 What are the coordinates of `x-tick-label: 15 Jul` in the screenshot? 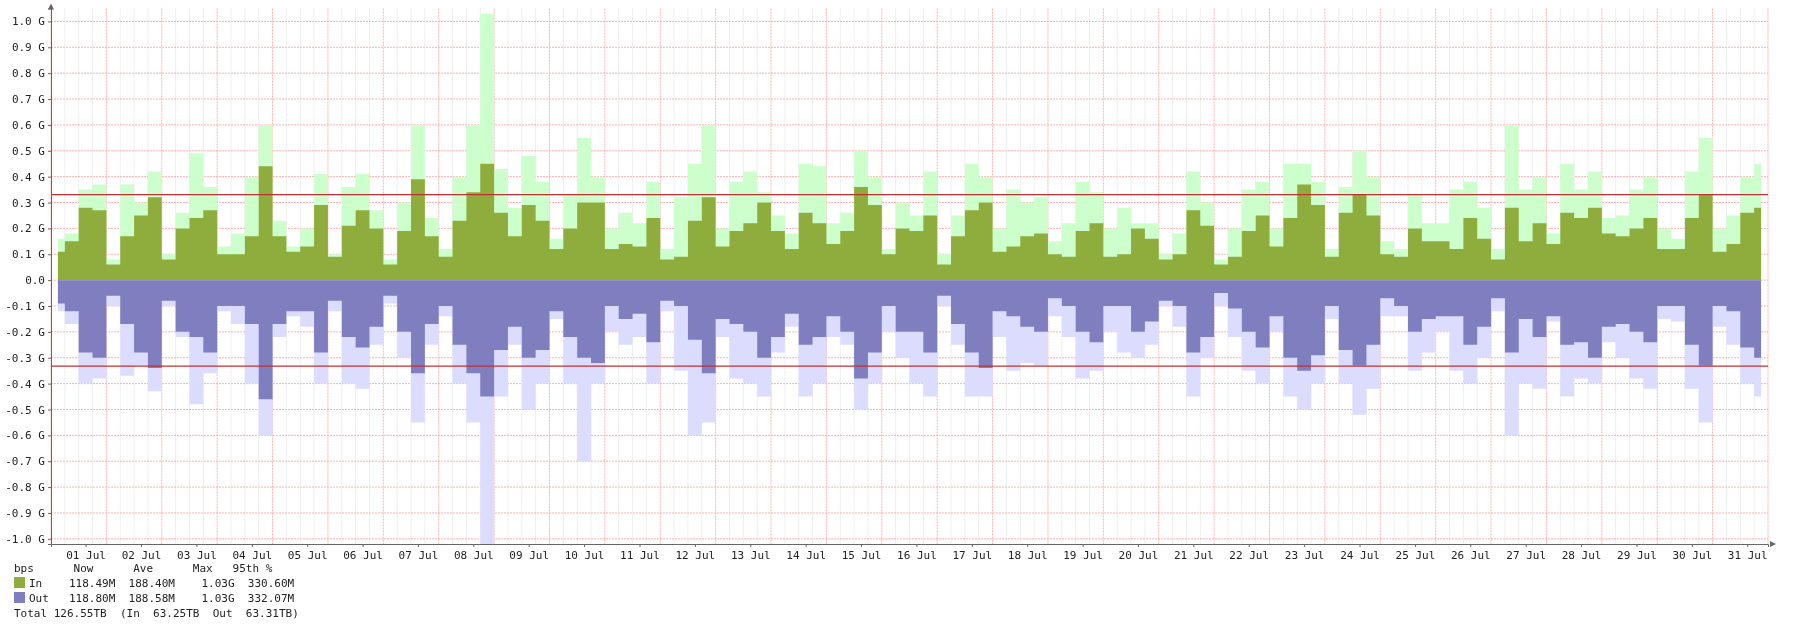 It's located at (861, 555).